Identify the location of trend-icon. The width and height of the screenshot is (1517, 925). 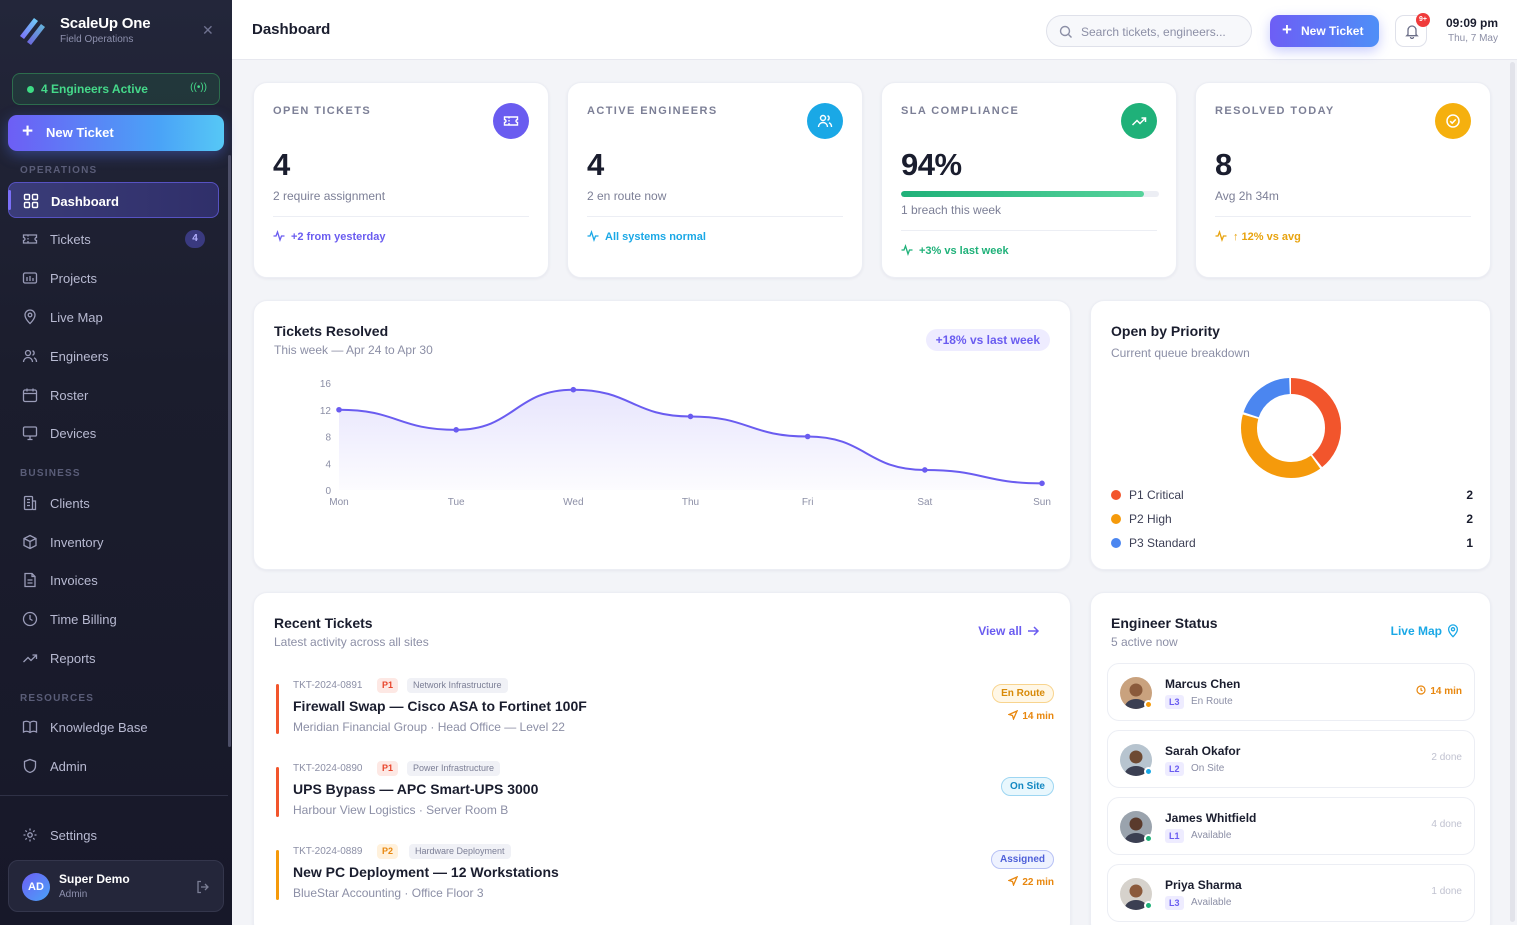
(30, 658).